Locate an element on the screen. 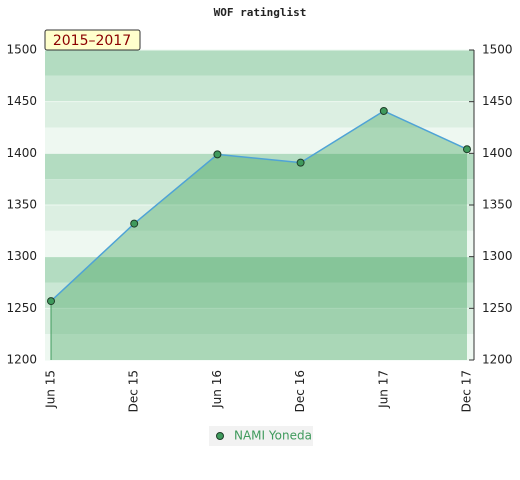 This screenshot has width=520, height=480. y2-tick-label: 1450 is located at coordinates (497, 101).